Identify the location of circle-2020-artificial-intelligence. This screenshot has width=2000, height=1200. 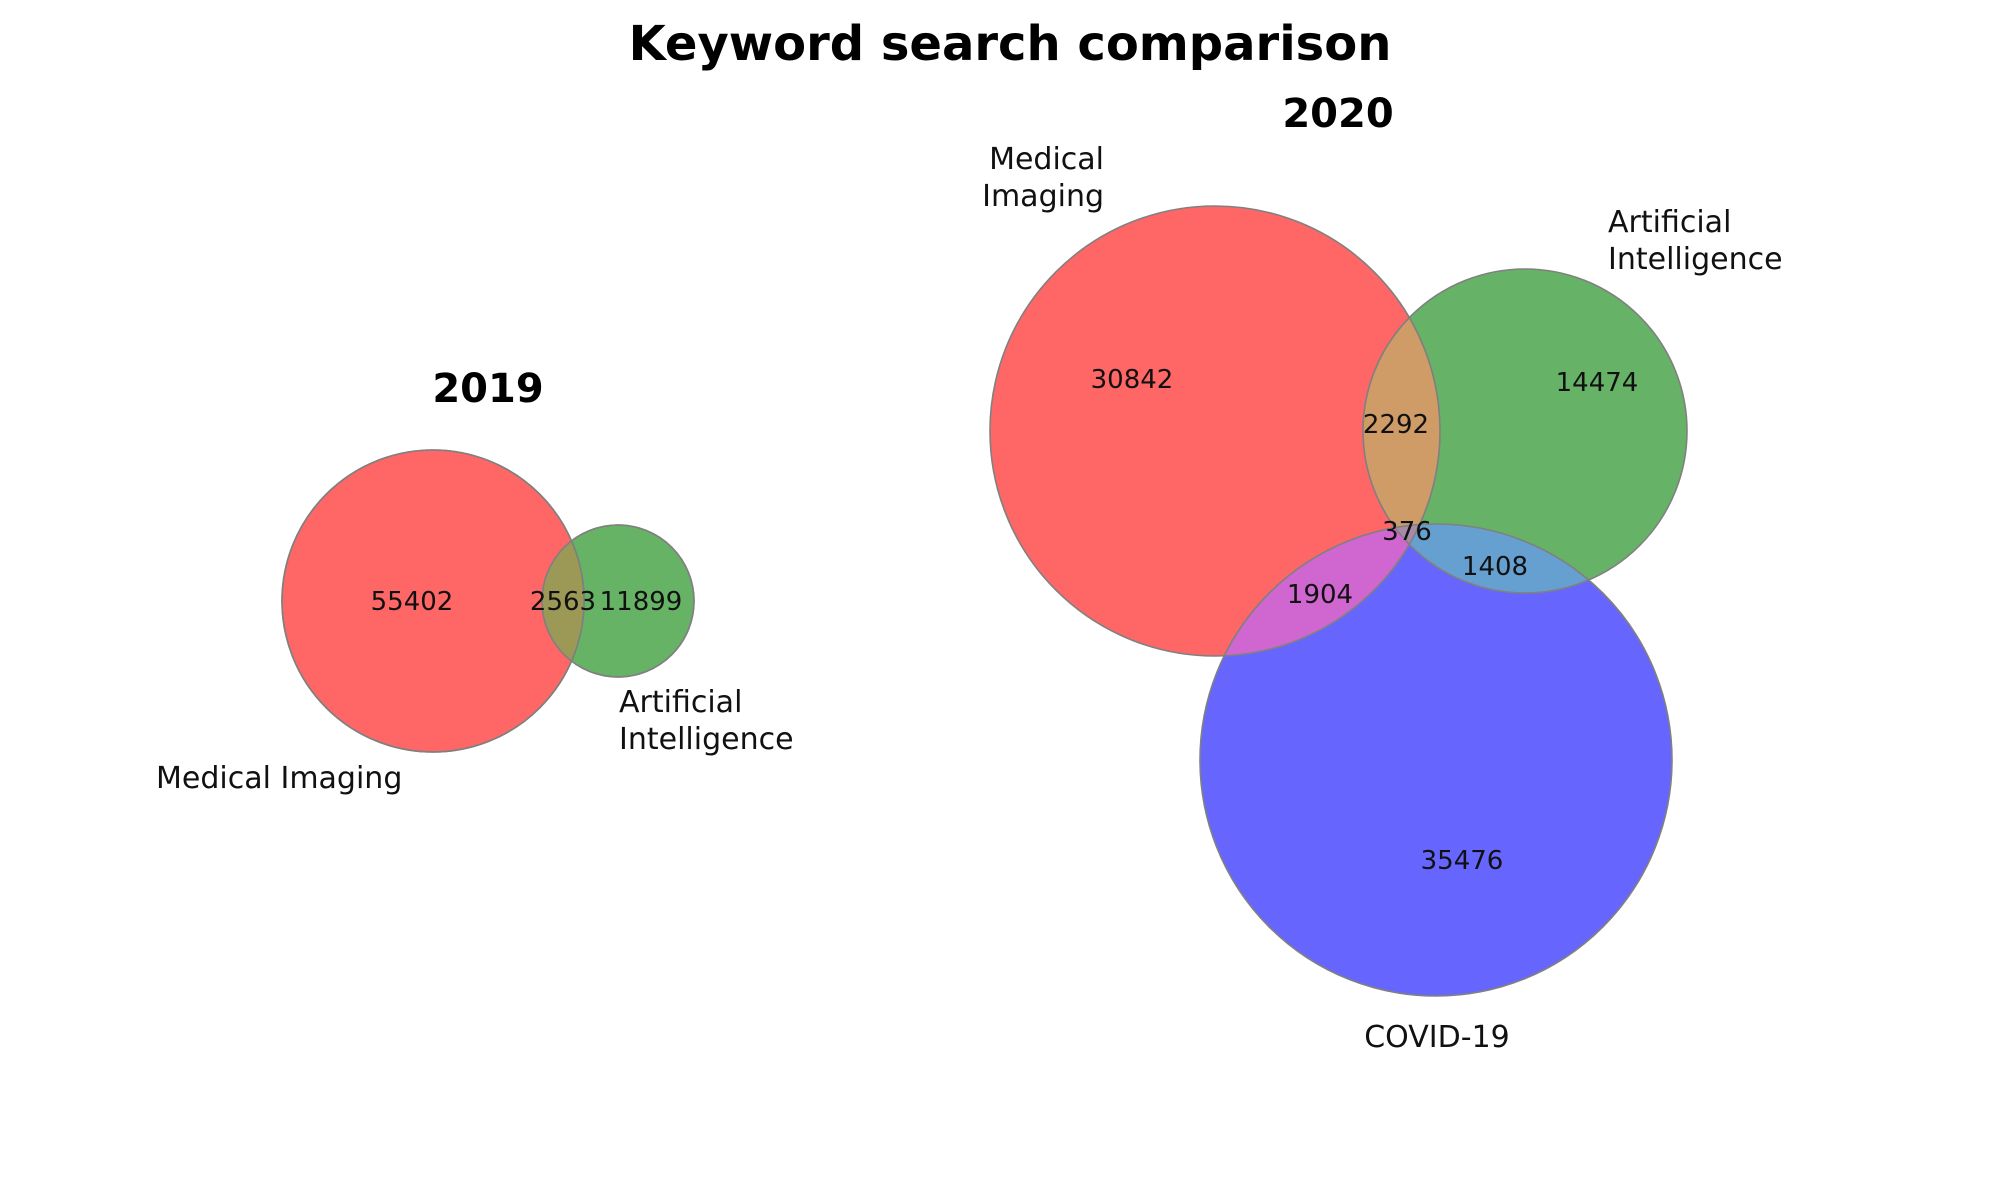
(1525, 431).